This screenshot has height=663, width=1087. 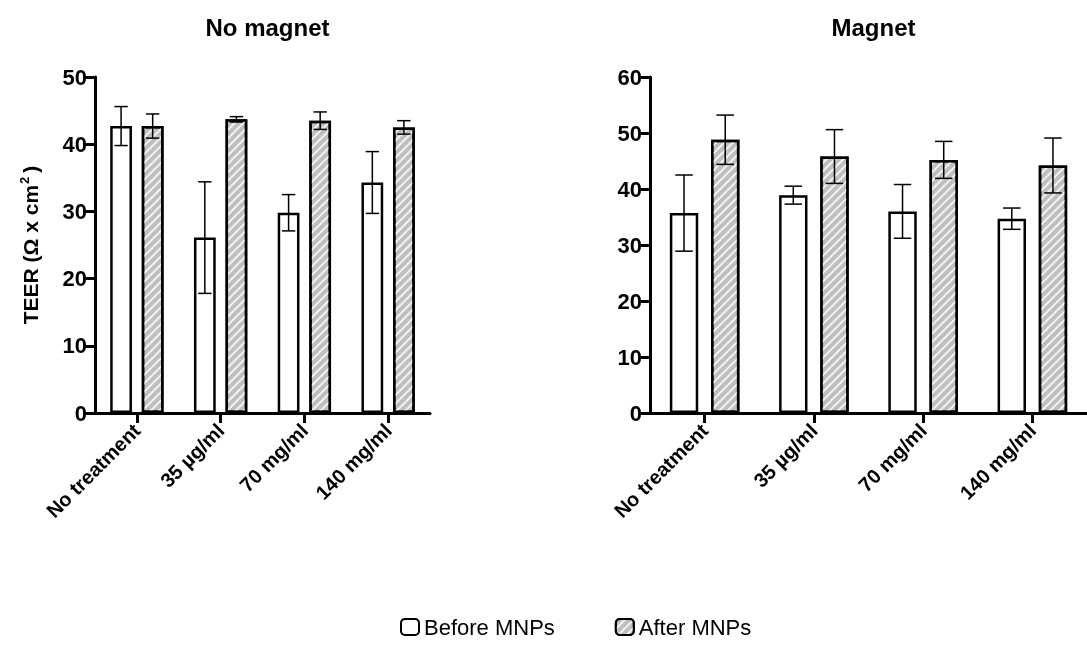 What do you see at coordinates (629, 77) in the screenshot?
I see `y-tick-label: 60` at bounding box center [629, 77].